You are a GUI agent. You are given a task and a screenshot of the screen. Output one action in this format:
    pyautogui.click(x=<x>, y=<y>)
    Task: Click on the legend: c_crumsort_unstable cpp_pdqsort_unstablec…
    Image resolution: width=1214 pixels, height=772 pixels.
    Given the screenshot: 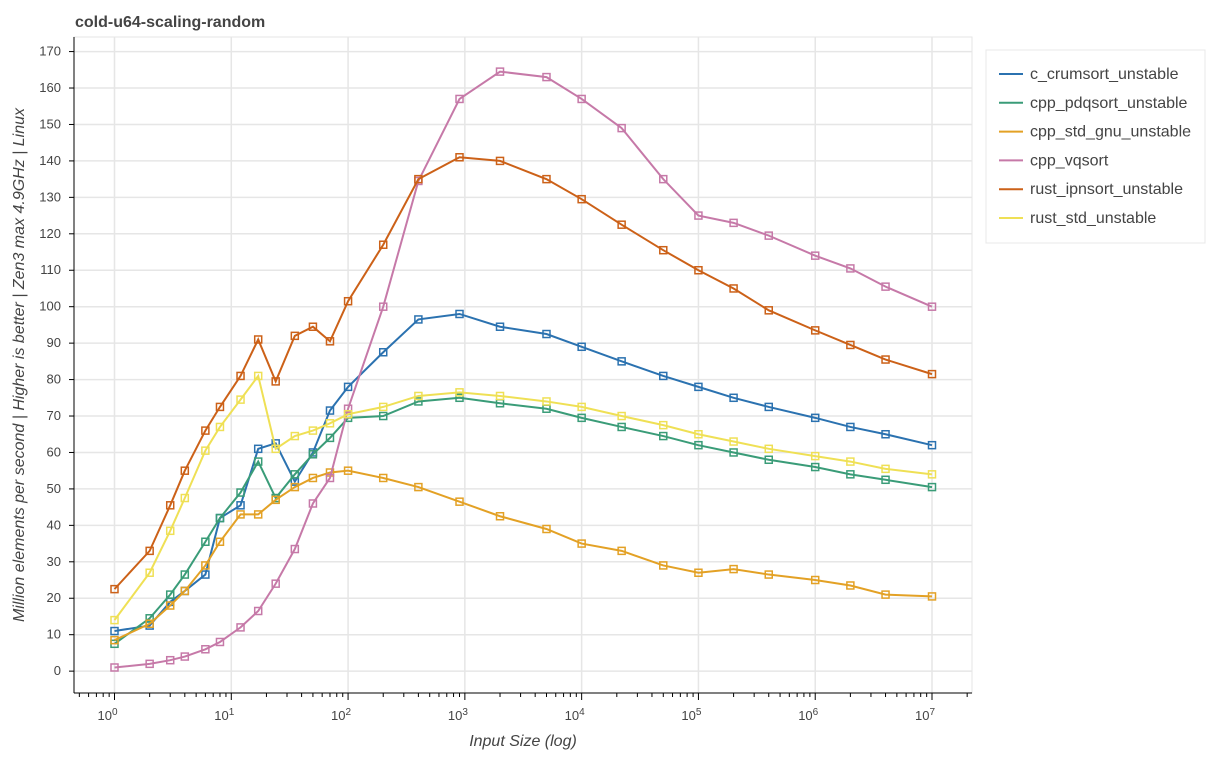 What is the action you would take?
    pyautogui.click(x=1095, y=146)
    